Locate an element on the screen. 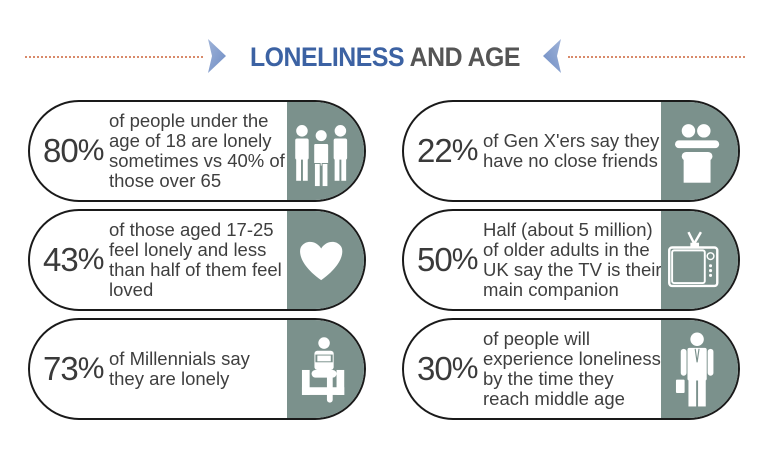 The height and width of the screenshot is (452, 768). stat-value: 50% is located at coordinates (447, 259).